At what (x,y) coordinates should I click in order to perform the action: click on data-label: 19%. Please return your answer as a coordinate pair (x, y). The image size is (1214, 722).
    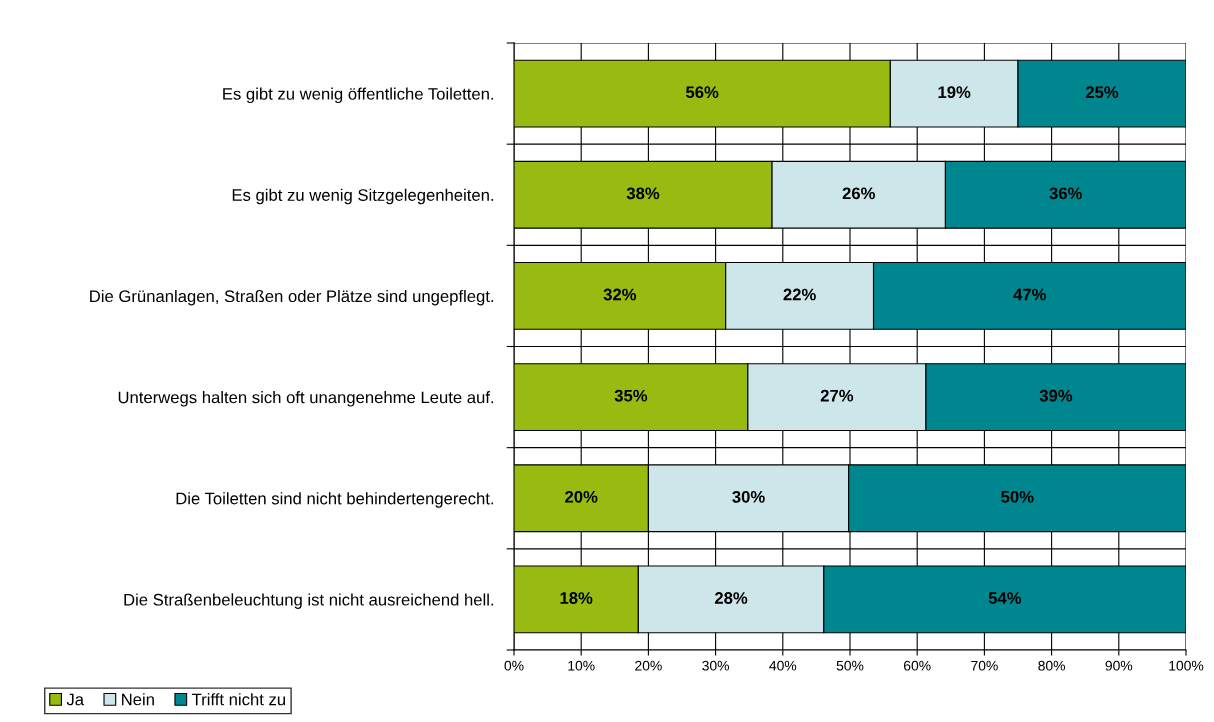
    Looking at the image, I should click on (954, 92).